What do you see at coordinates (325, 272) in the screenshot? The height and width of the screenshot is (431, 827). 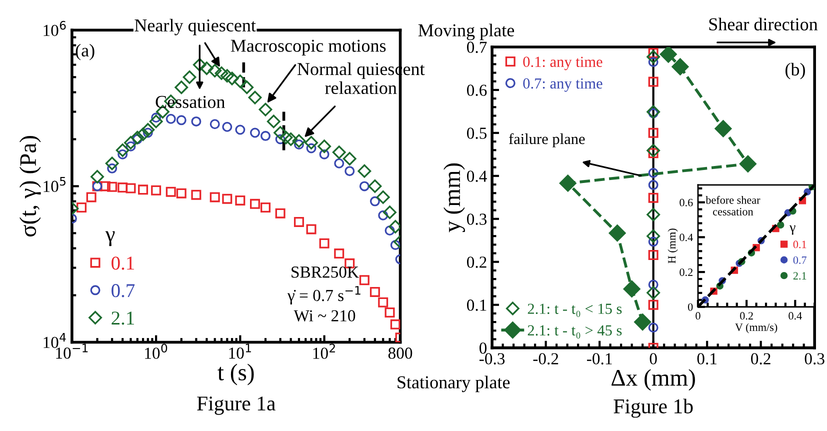 I see `annotation: SBR250K` at bounding box center [325, 272].